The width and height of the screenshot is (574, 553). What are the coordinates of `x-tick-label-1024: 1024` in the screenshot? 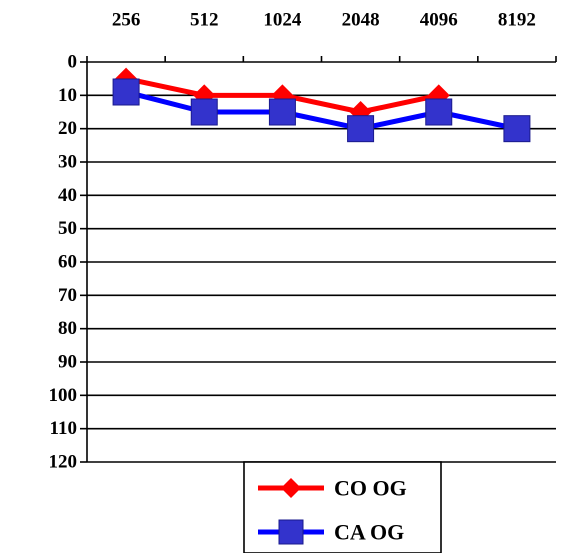 It's located at (282, 20).